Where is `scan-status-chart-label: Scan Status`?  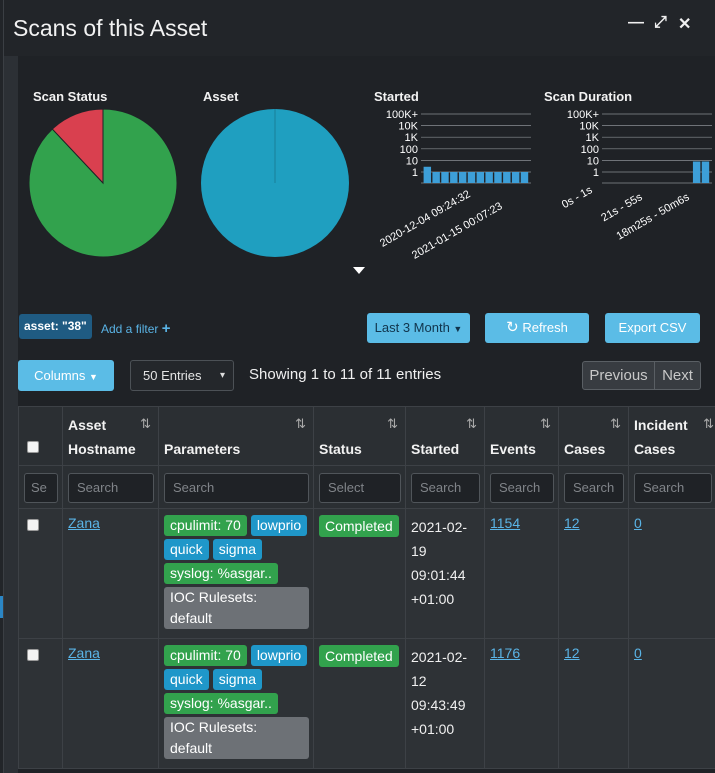 scan-status-chart-label: Scan Status is located at coordinates (70, 96).